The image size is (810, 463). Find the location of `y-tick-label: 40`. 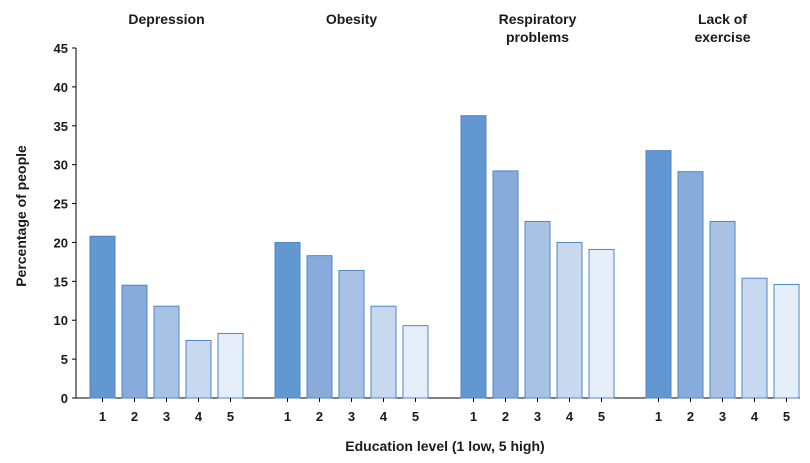

y-tick-label: 40 is located at coordinates (61, 87).